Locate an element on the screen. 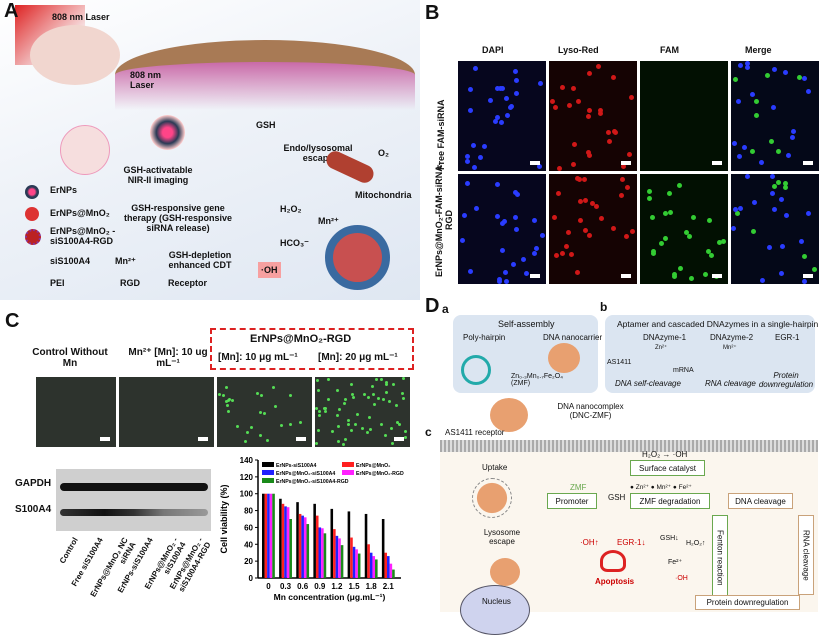 This screenshot has width=822, height=635. column-fam: FAM is located at coordinates (669, 50).